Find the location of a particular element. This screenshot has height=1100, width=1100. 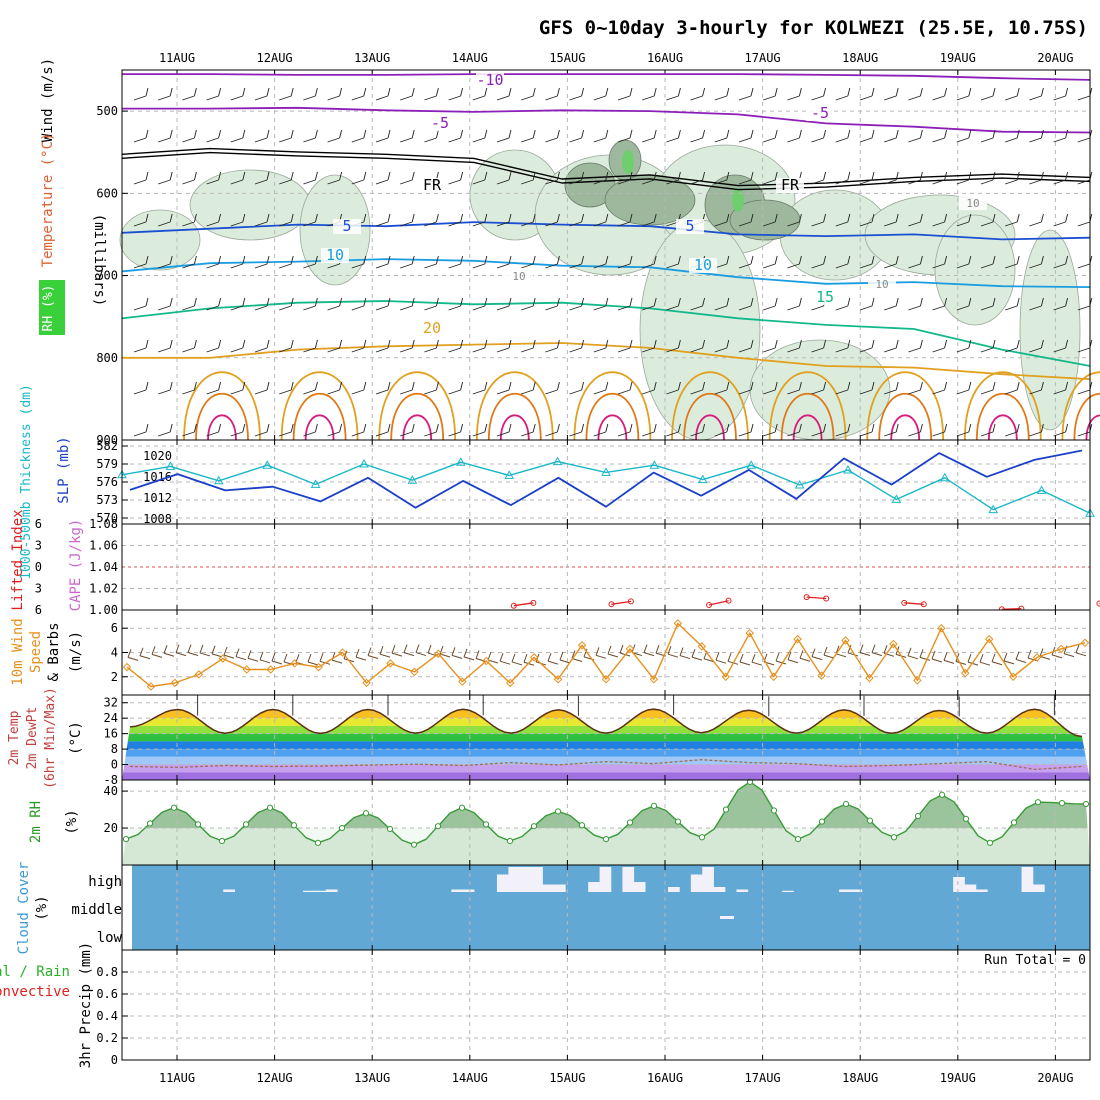

date-label-top: 18AUG is located at coordinates (860, 58).